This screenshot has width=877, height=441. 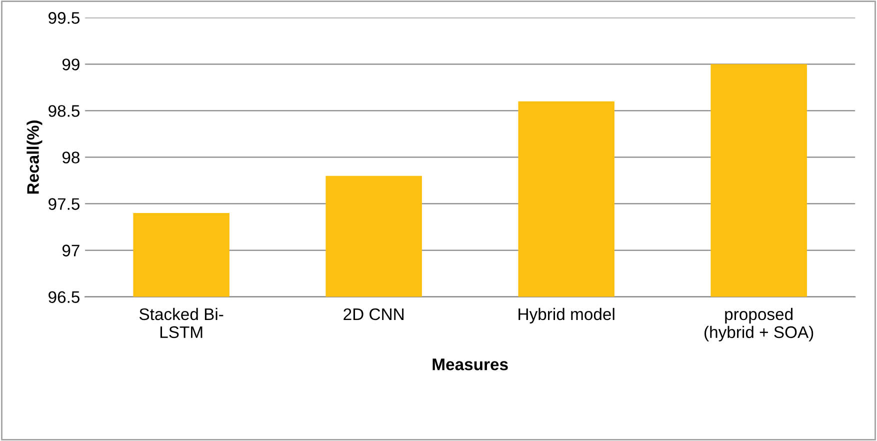 What do you see at coordinates (566, 316) in the screenshot?
I see `x-tick-label: Hybrid model` at bounding box center [566, 316].